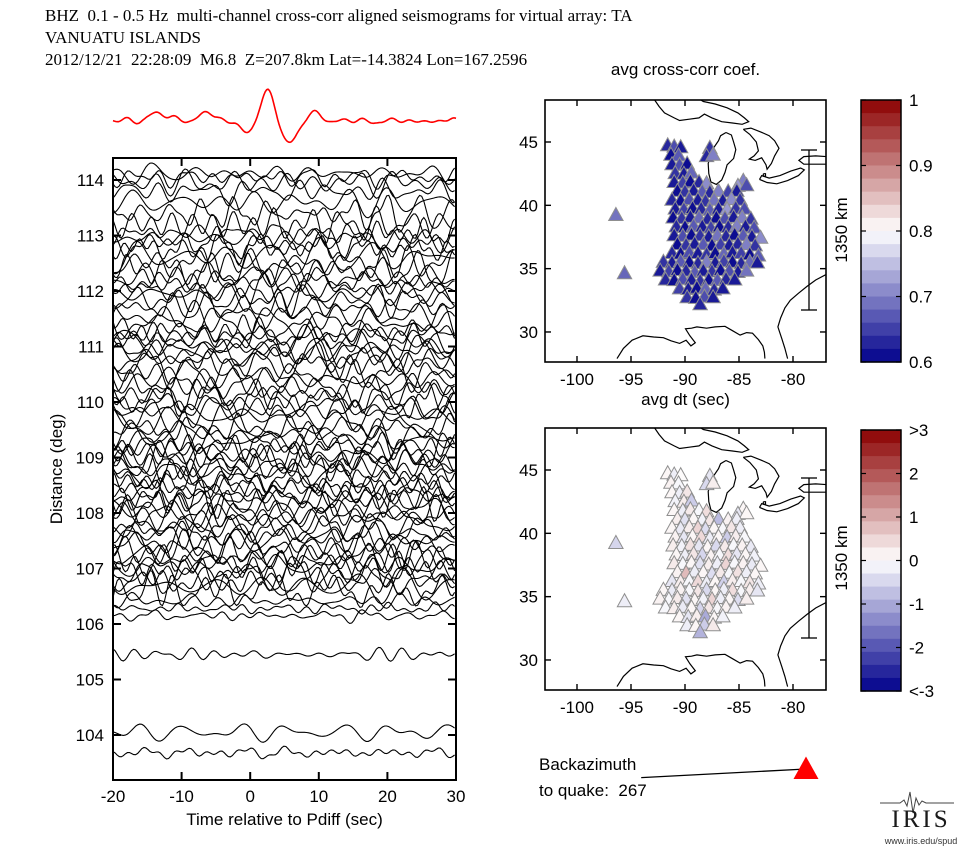  Describe the element at coordinates (113, 796) in the screenshot. I see `axis-tick-label: -20` at that location.